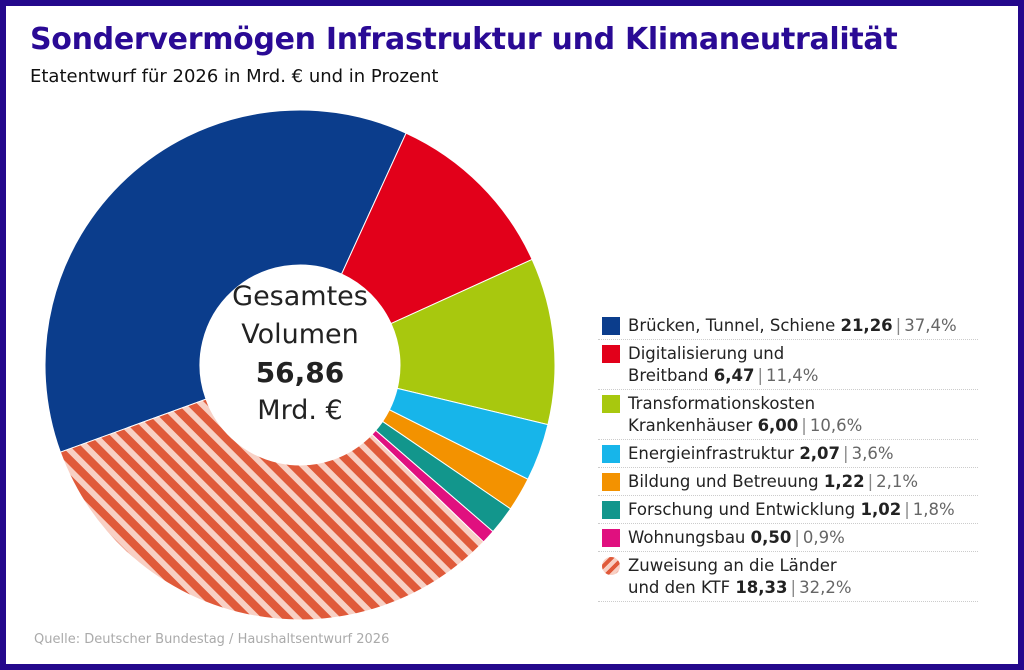  What do you see at coordinates (732, 576) in the screenshot?
I see `legend-label: Zuweisung an die Länder und den KTF` at bounding box center [732, 576].